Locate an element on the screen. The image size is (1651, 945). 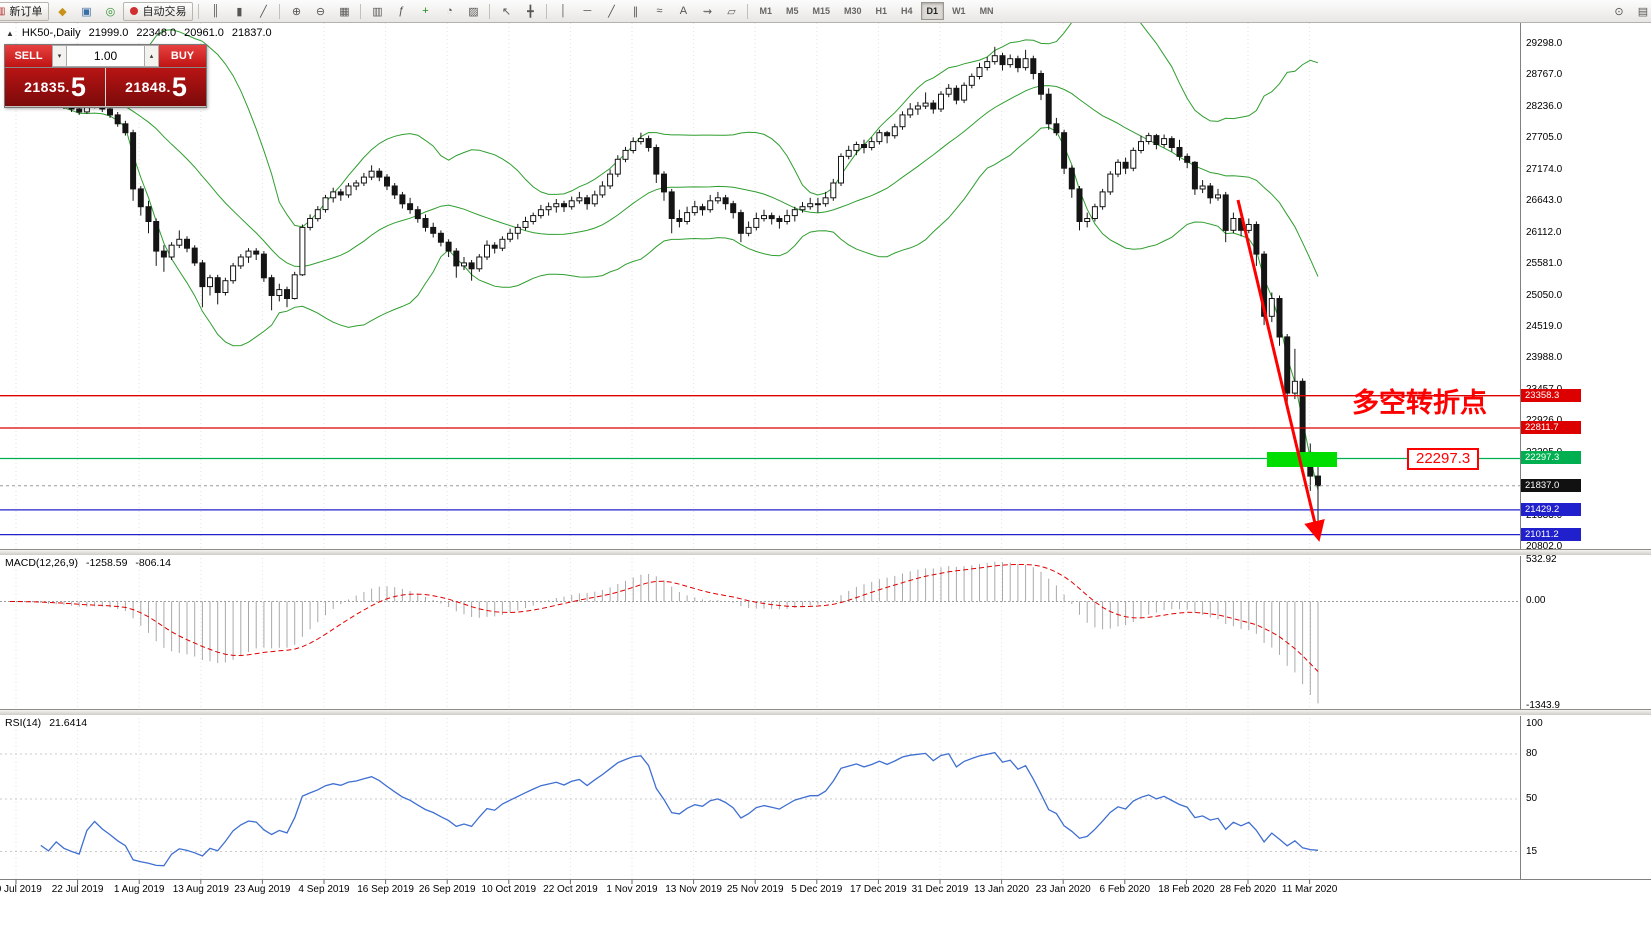
macd-scale-label: -1343.9 is located at coordinates (1543, 705).